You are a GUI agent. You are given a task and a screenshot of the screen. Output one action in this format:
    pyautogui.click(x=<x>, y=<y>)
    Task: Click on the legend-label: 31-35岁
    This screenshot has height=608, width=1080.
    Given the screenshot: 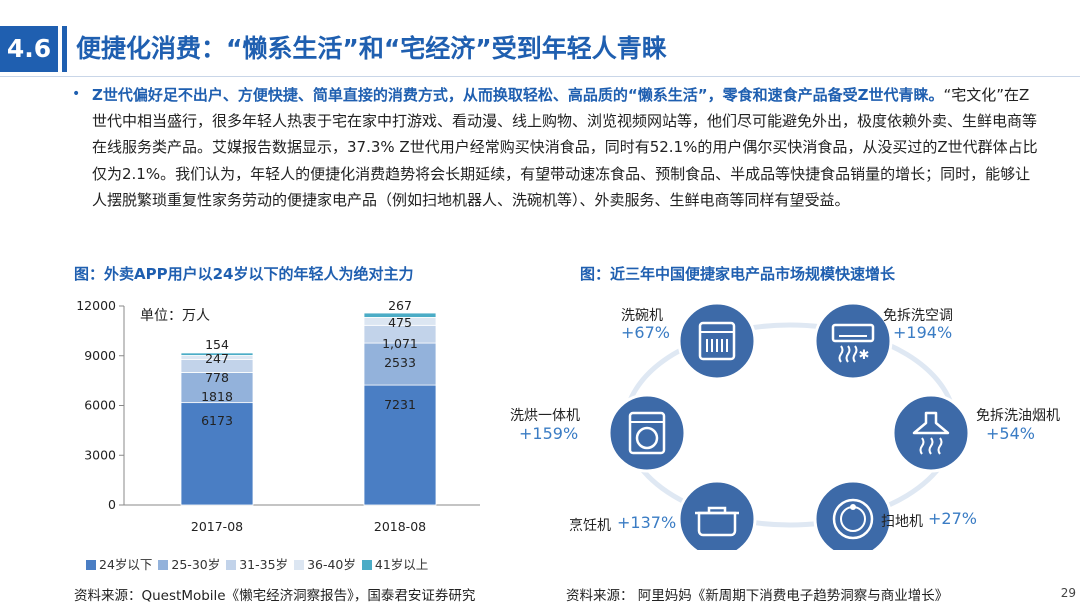 What is the action you would take?
    pyautogui.click(x=264, y=564)
    